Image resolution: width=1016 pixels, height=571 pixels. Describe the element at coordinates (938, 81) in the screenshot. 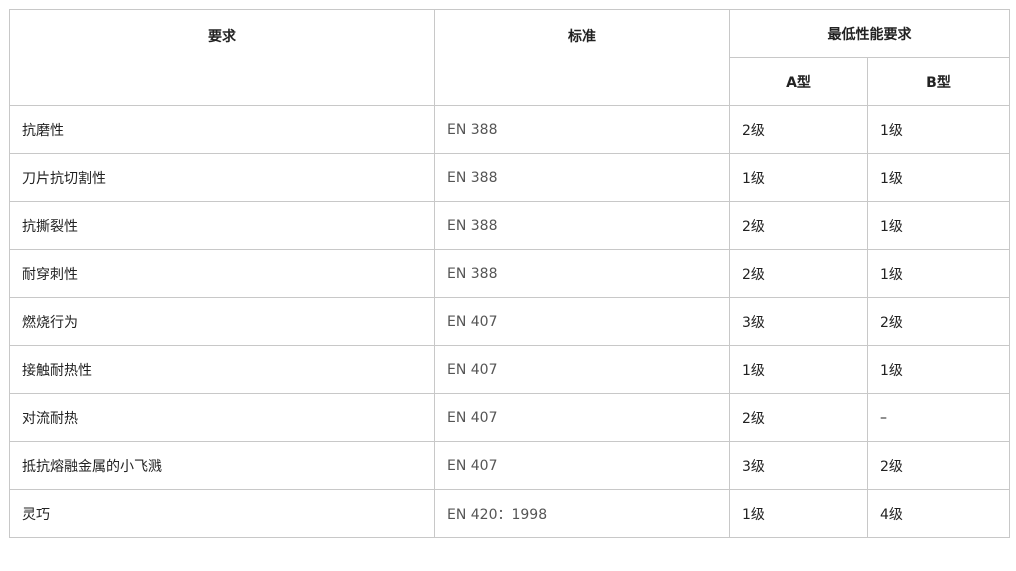

I see `header-type-b: B型` at that location.